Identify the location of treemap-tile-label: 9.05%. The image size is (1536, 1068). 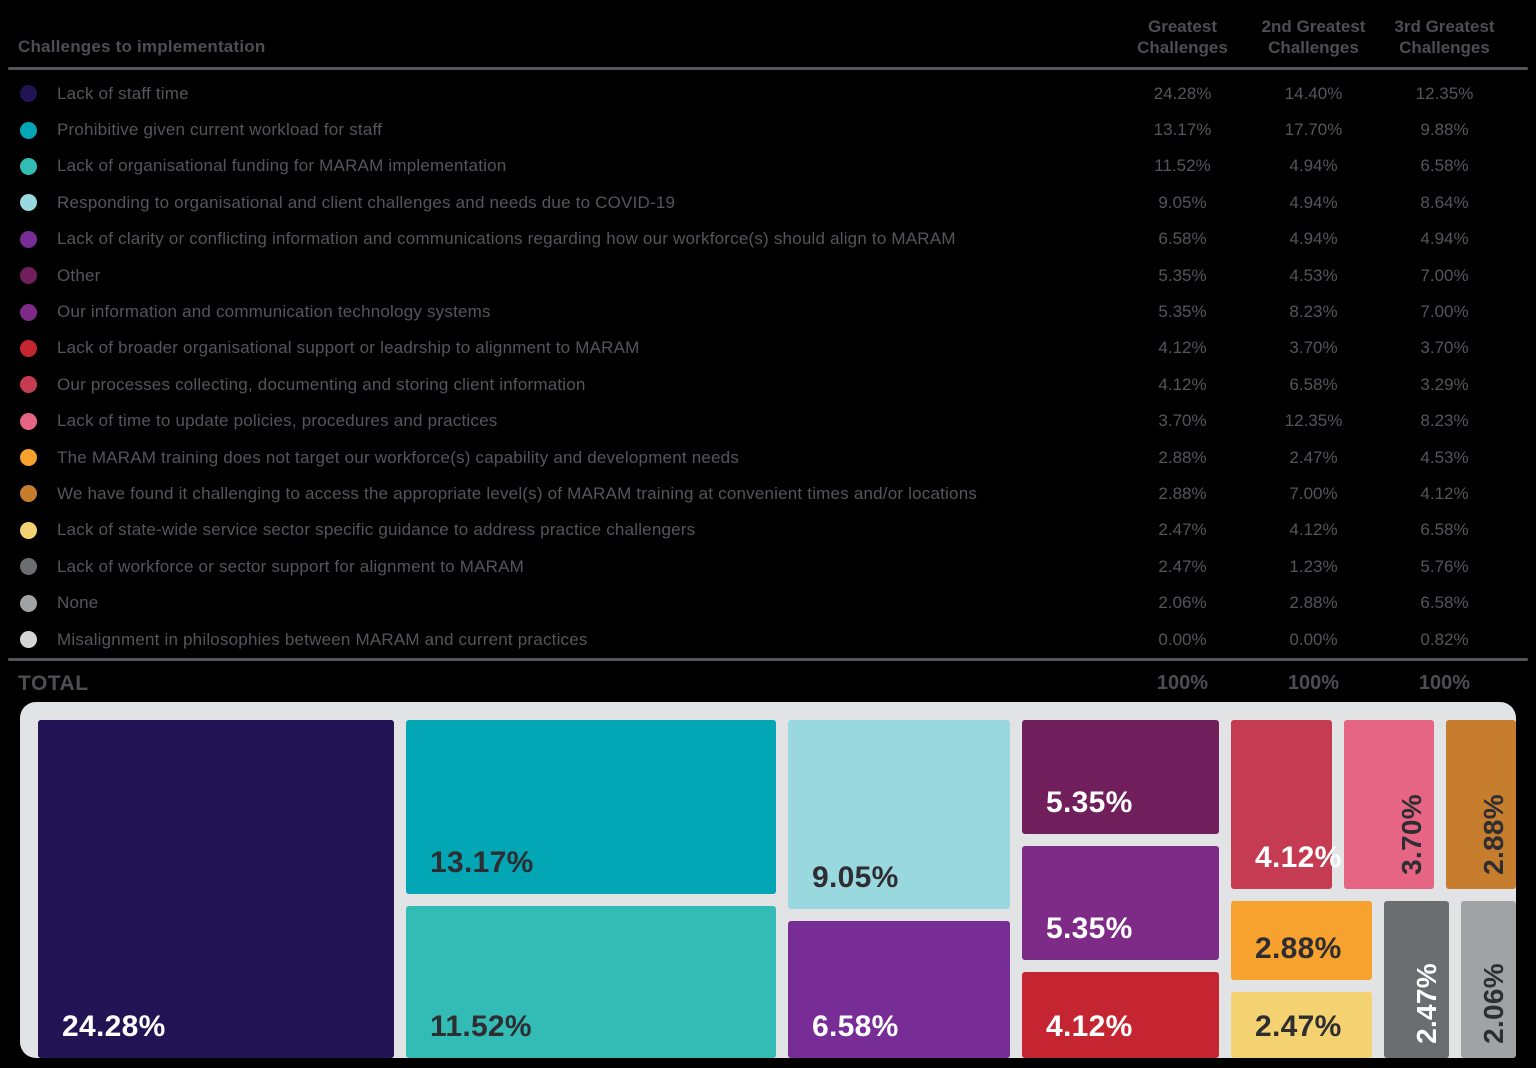
(855, 877).